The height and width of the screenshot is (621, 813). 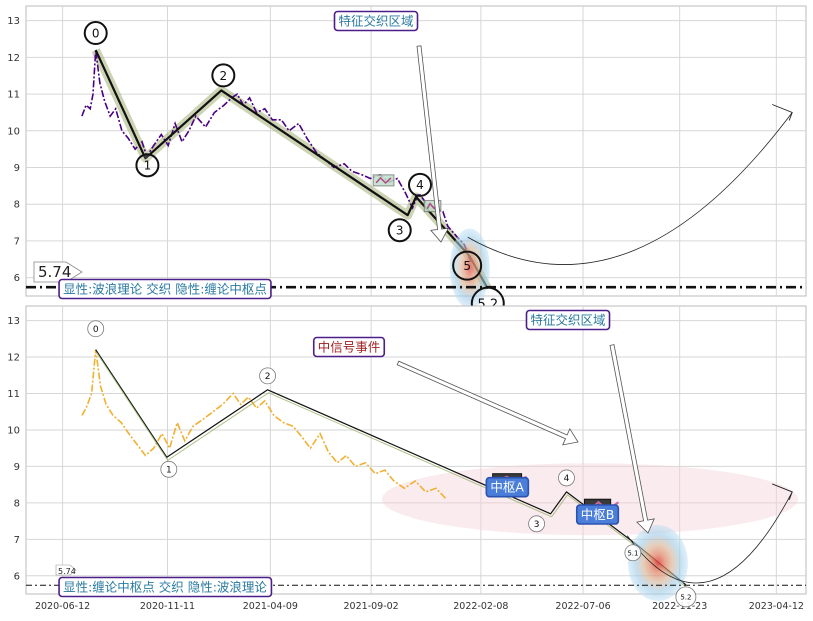 What do you see at coordinates (264, 424) in the screenshot?
I see `price-line` at bounding box center [264, 424].